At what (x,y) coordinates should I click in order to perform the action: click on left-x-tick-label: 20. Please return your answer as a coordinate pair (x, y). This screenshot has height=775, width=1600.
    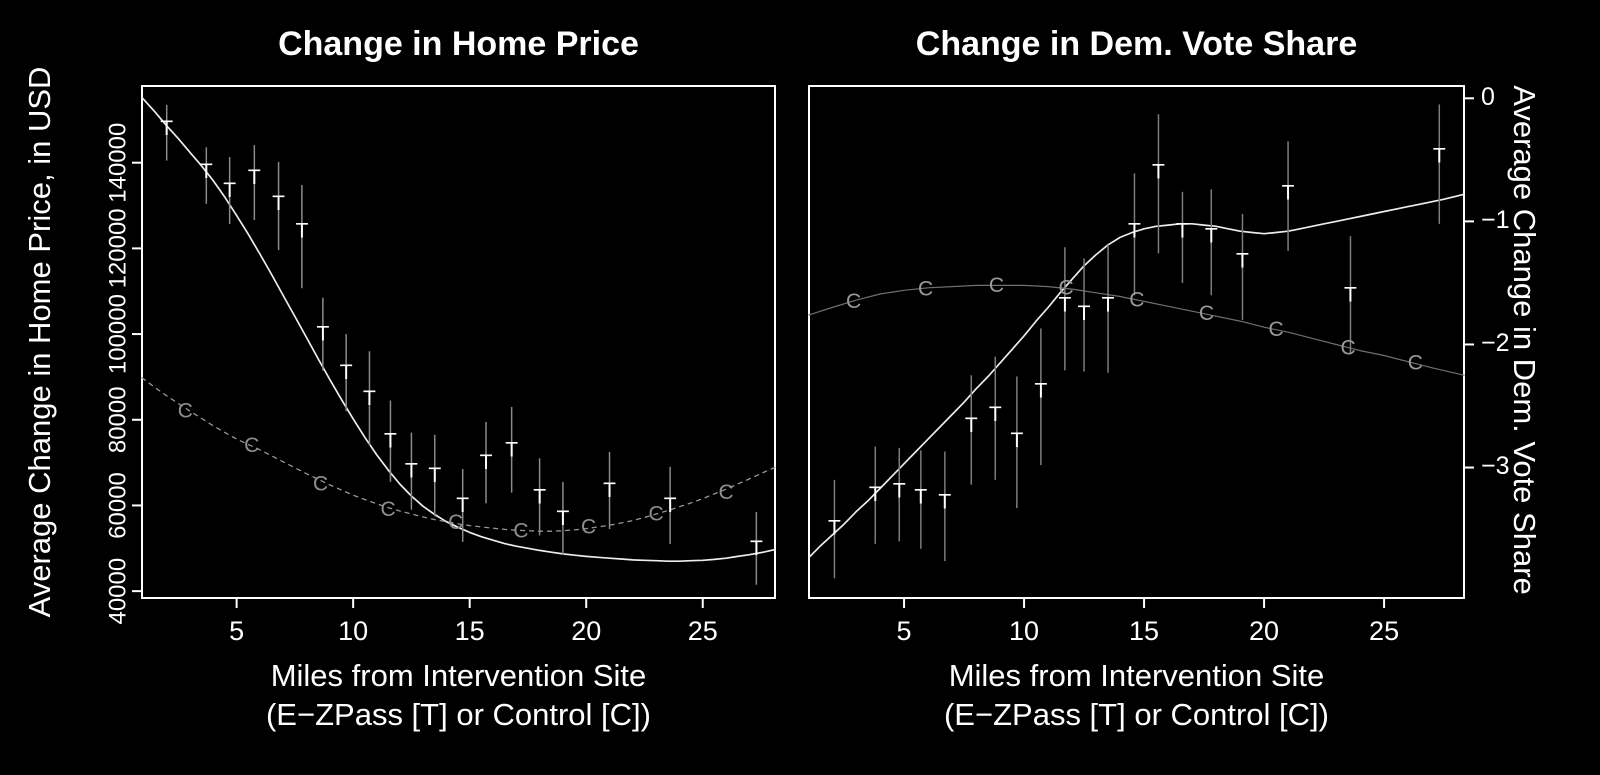
    Looking at the image, I should click on (586, 631).